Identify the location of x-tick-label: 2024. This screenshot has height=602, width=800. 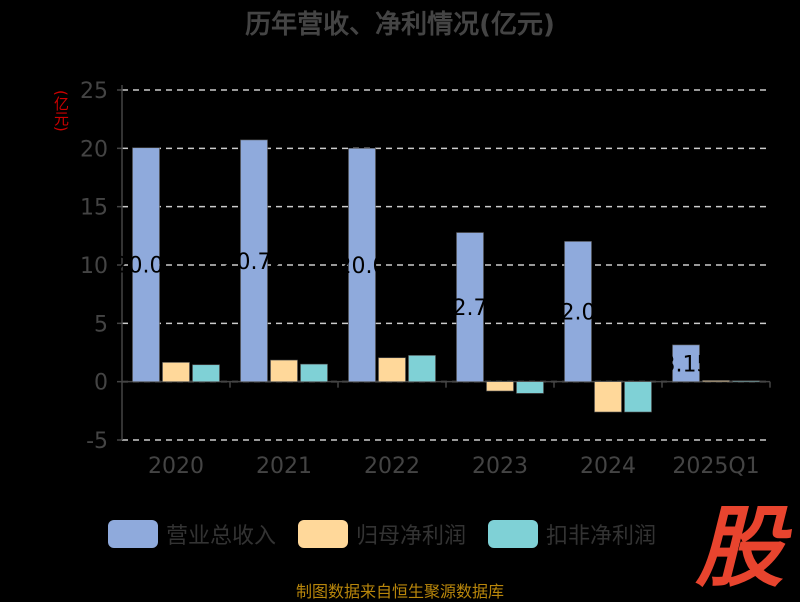
(608, 466).